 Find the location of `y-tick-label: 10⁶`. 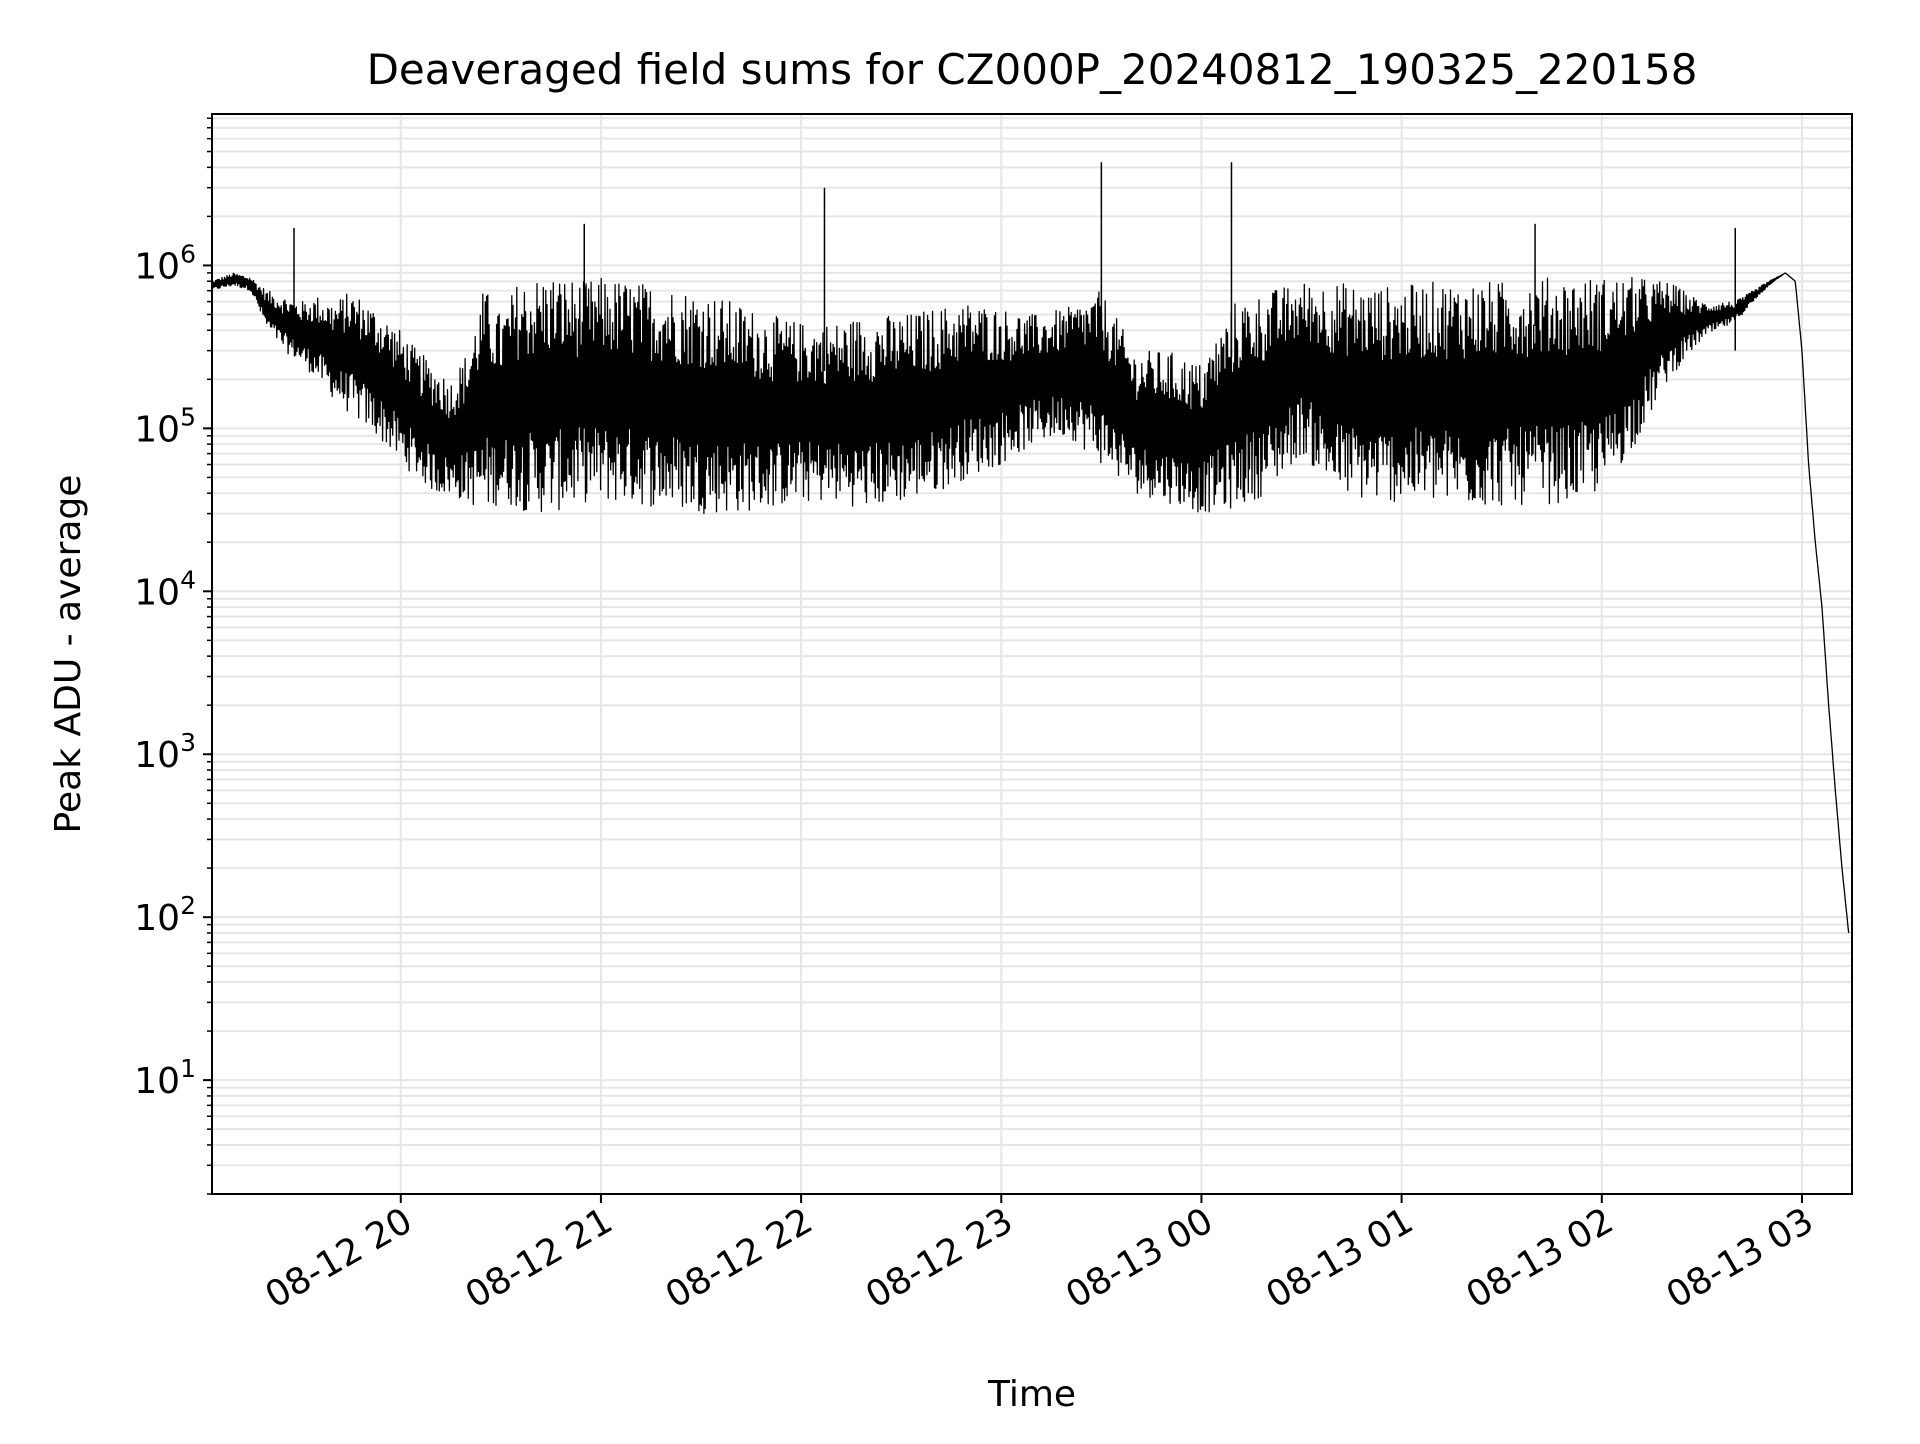

y-tick-label: 10⁶ is located at coordinates (165, 263).